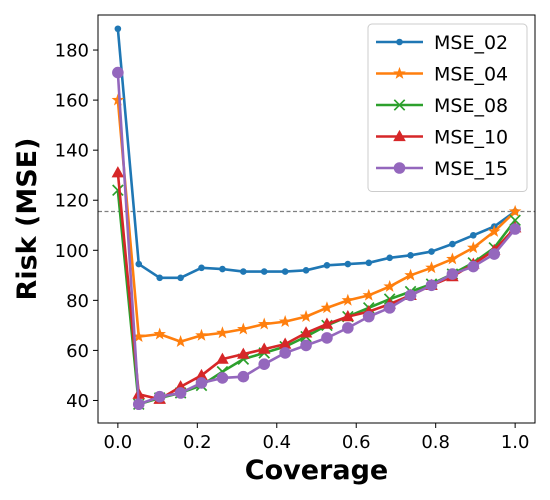  What do you see at coordinates (72, 101) in the screenshot?
I see `y-tick-label: 160` at bounding box center [72, 101].